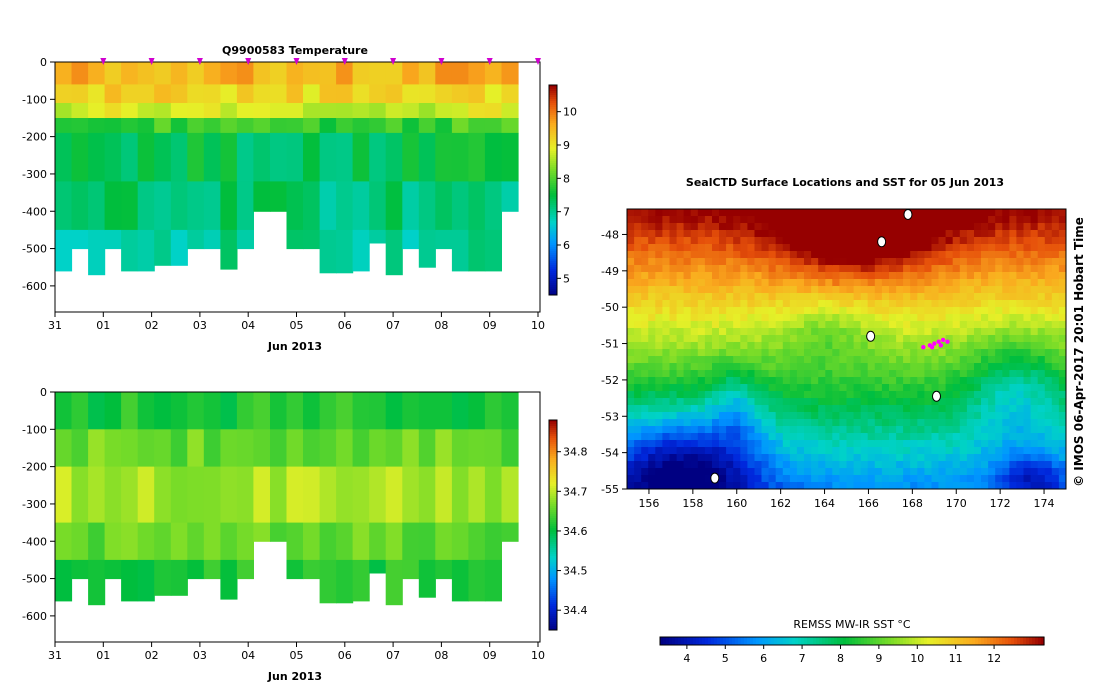 The image size is (1099, 700). I want to click on y-tick-label: -500, so click(34, 249).